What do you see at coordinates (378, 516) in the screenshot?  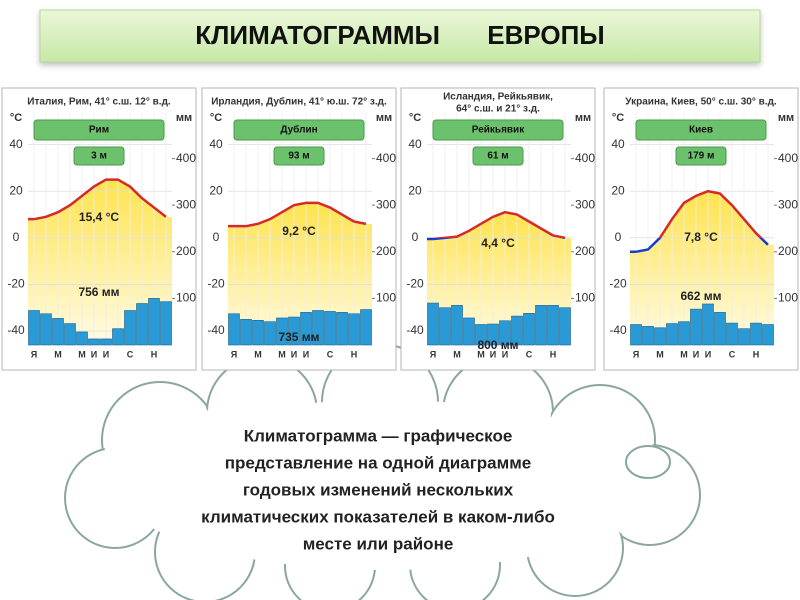 I see `definition-line: климатических показателей в каком-либо` at bounding box center [378, 516].